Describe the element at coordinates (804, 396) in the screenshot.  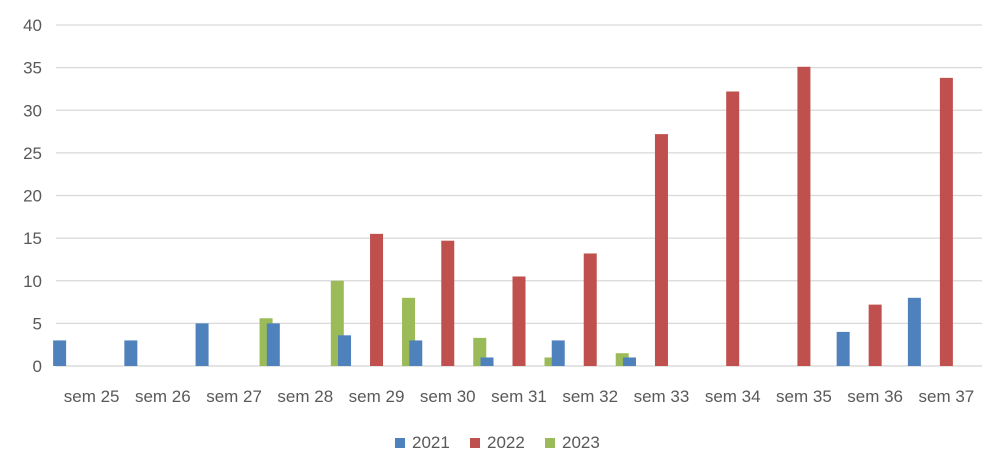
I see `x-tick-label: sem 35` at that location.